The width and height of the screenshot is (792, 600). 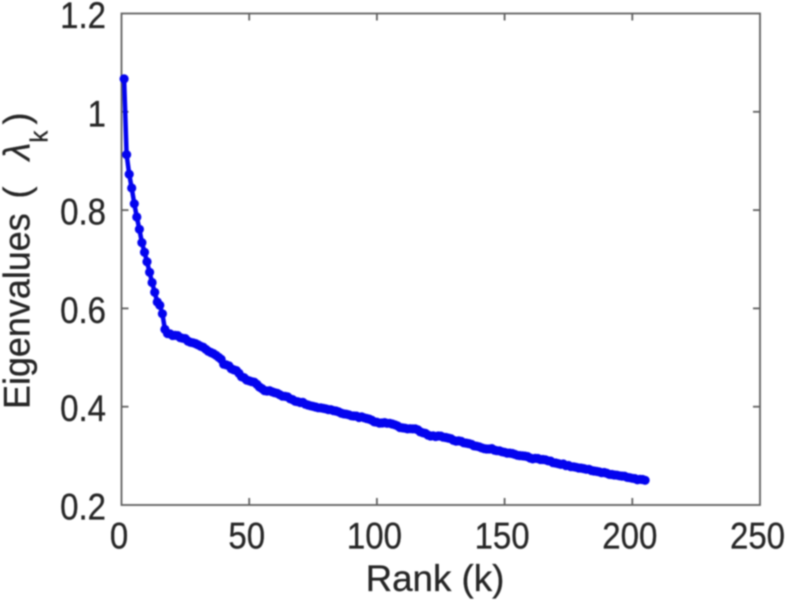 What do you see at coordinates (502, 536) in the screenshot?
I see `svg-text: 150` at bounding box center [502, 536].